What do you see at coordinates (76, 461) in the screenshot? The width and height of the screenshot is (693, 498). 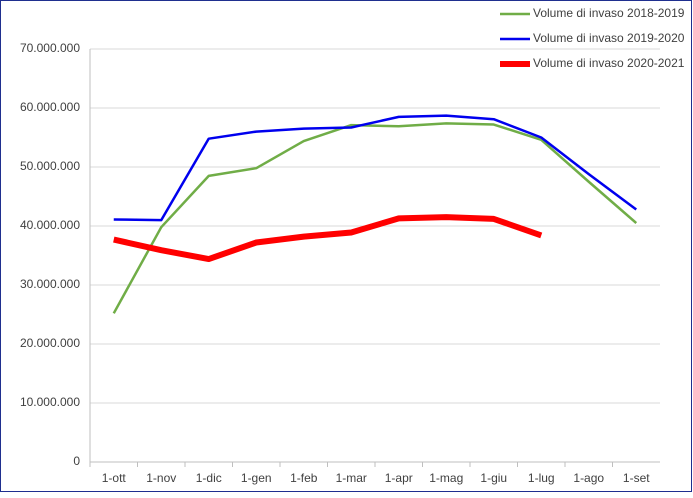 I see `y-tick-label: 0` at bounding box center [76, 461].